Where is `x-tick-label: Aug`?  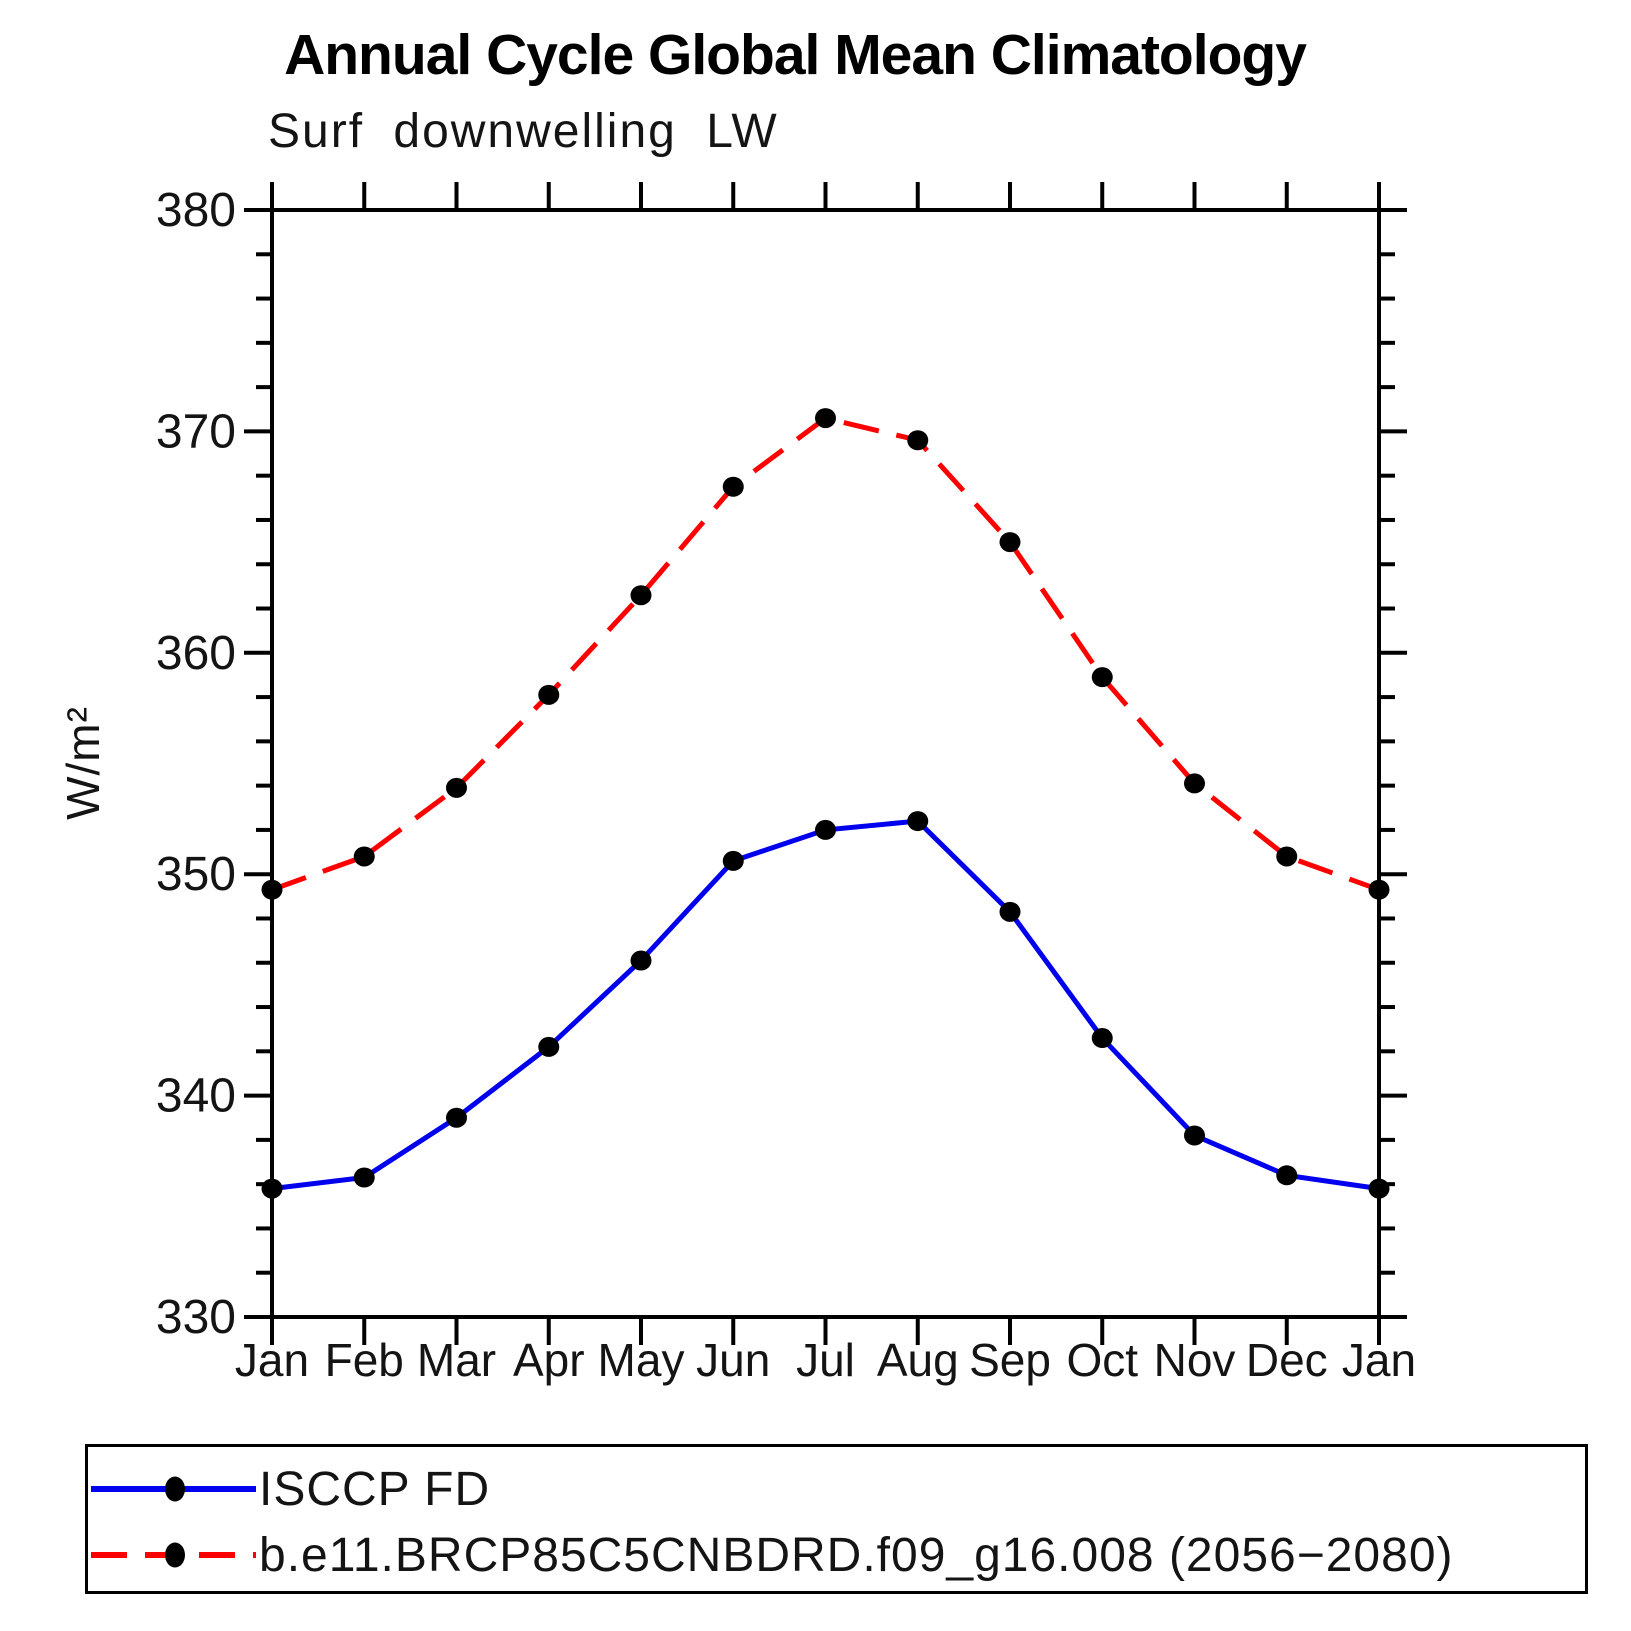
x-tick-label: Aug is located at coordinates (918, 1360).